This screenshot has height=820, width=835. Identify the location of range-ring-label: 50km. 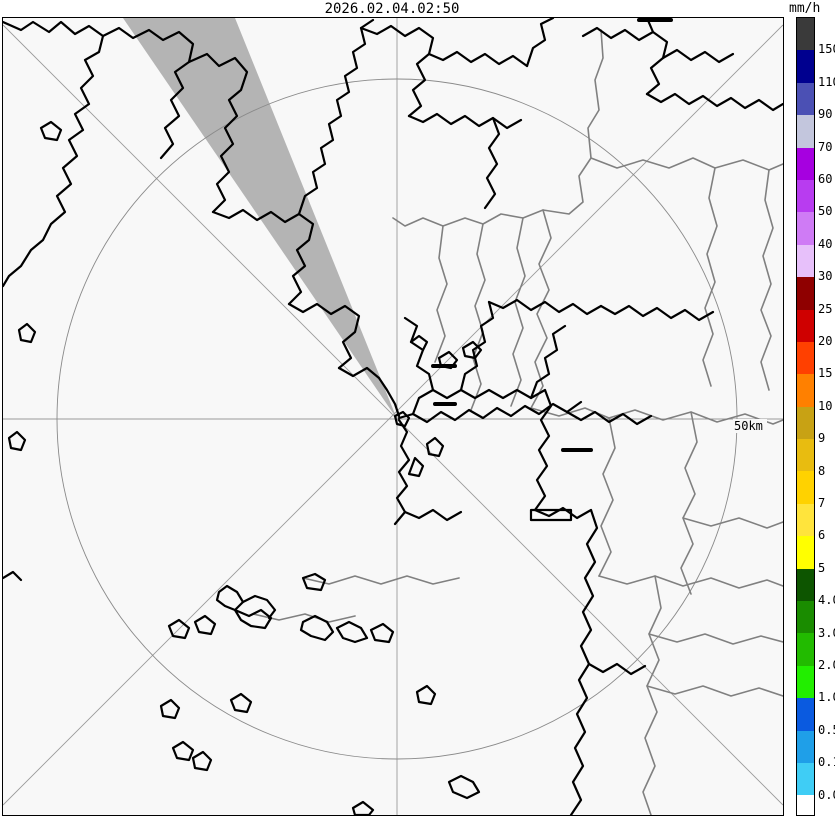
(750, 426).